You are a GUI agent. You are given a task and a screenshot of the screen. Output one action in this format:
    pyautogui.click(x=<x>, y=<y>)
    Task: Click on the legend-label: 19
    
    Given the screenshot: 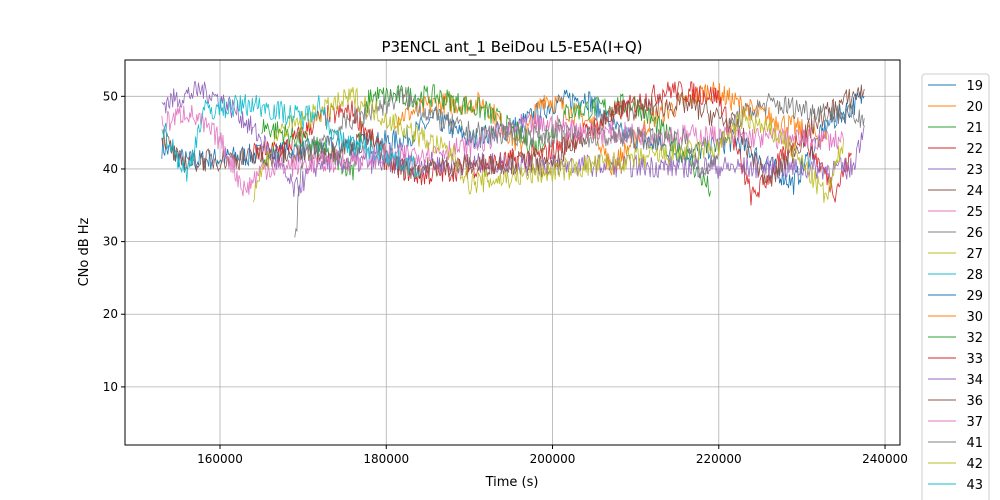 What is the action you would take?
    pyautogui.click(x=974, y=86)
    